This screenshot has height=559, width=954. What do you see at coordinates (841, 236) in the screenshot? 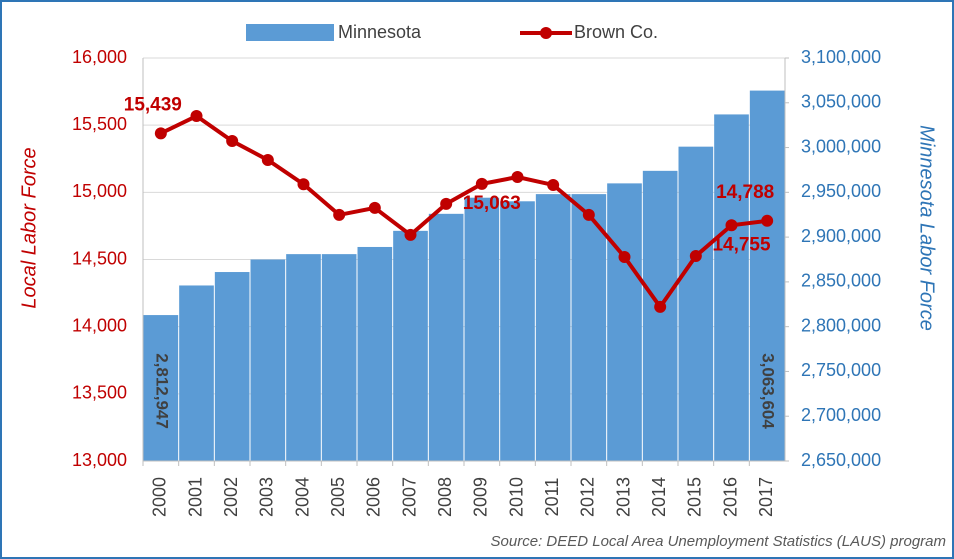
I see `y2-tick-label: 2,900,000` at bounding box center [841, 236].